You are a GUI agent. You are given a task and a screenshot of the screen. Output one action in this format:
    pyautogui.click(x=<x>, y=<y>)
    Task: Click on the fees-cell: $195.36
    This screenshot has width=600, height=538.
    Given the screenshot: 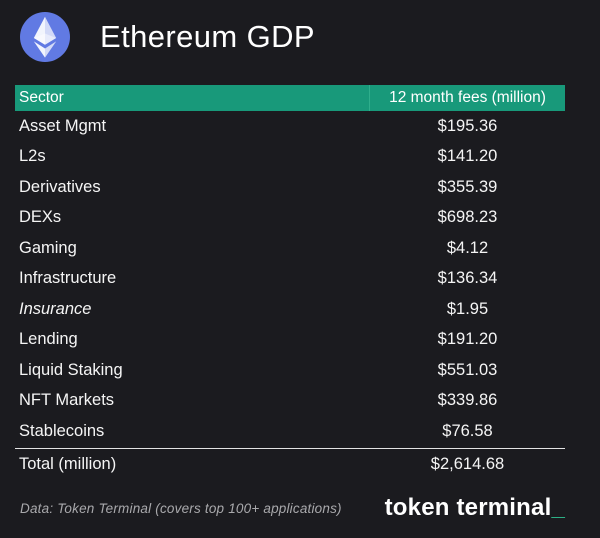 What is the action you would take?
    pyautogui.click(x=467, y=125)
    